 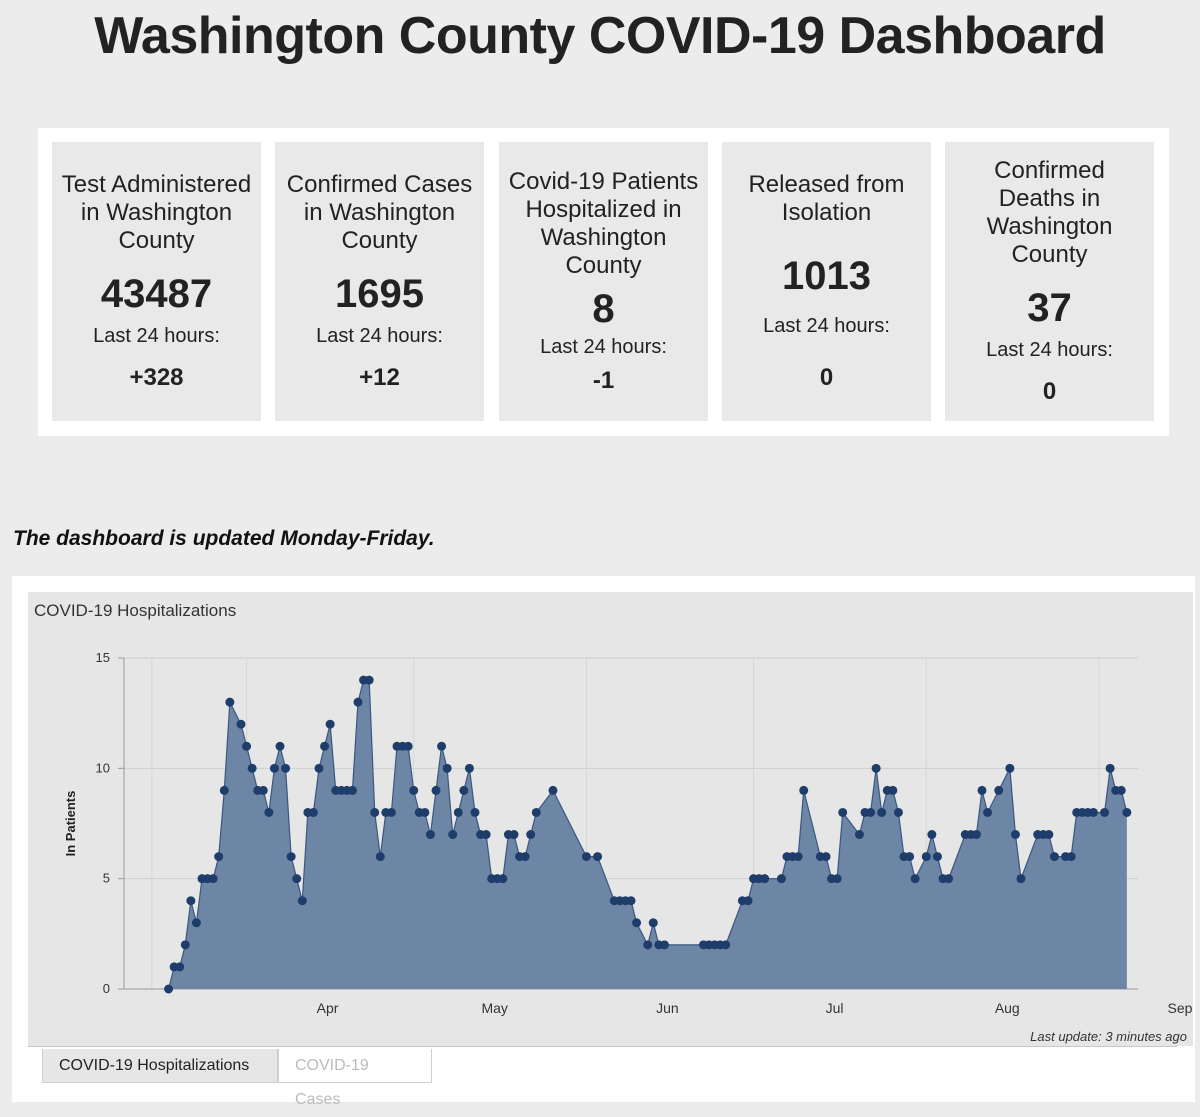 What do you see at coordinates (156, 377) in the screenshot?
I see `stat-last24-value: +328` at bounding box center [156, 377].